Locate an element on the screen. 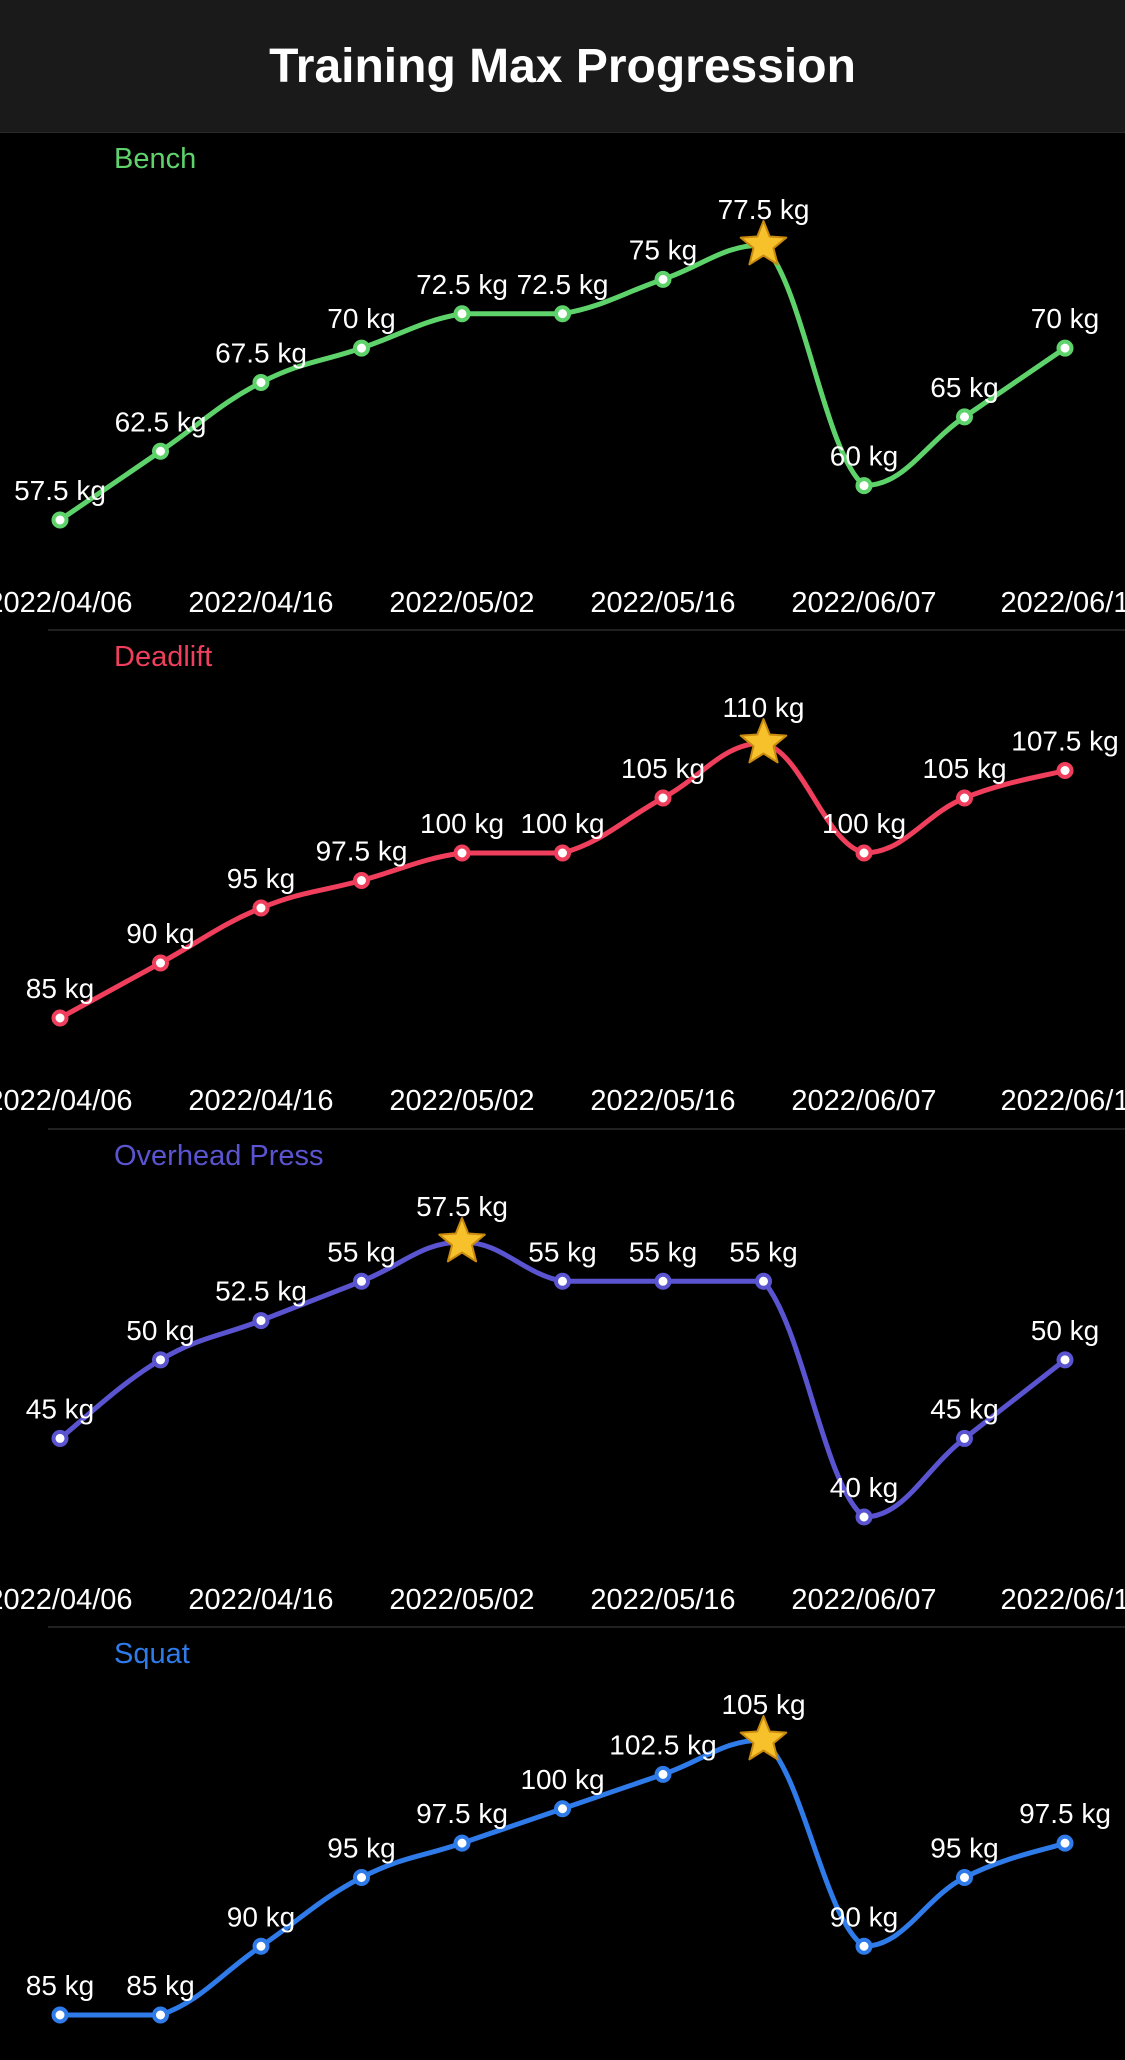 The height and width of the screenshot is (2060, 1125). title-bar: Training Max Progression is located at coordinates (562, 66).